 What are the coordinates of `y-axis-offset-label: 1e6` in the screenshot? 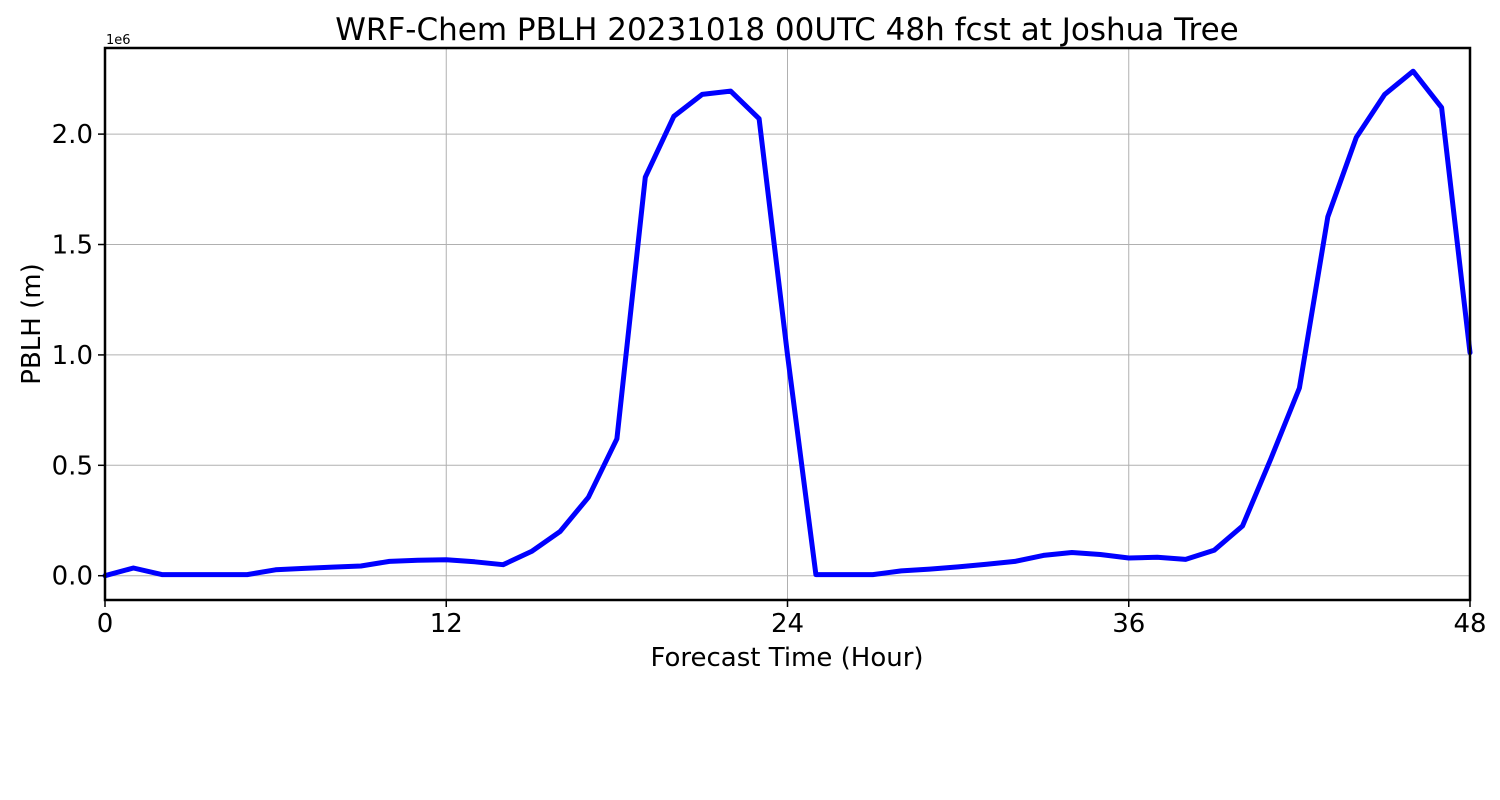 It's located at (118, 40).